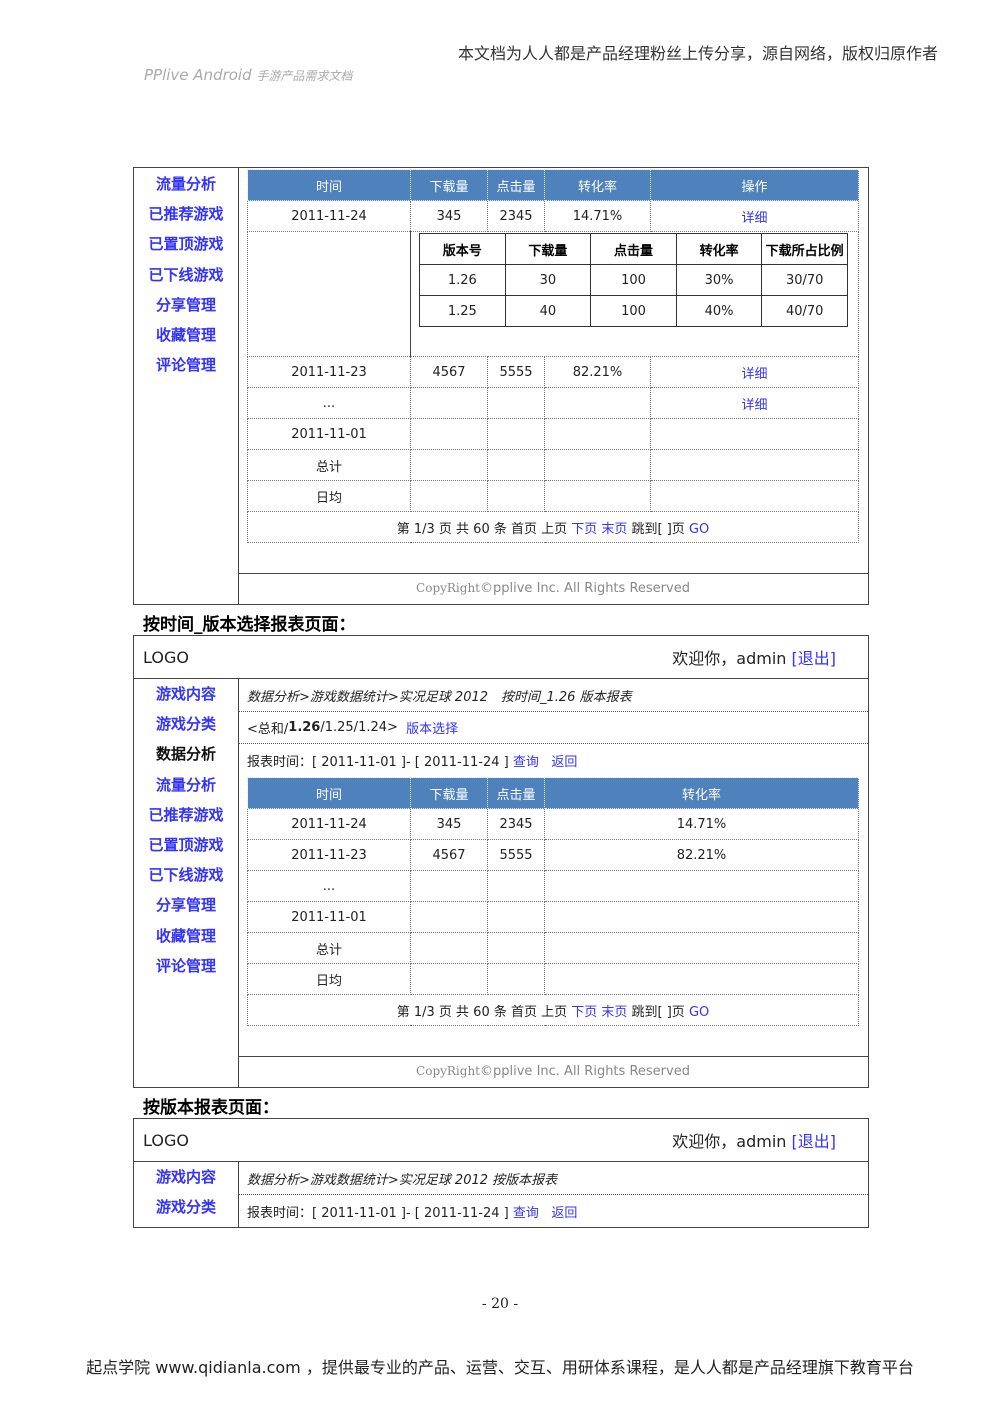 The width and height of the screenshot is (1000, 1415). Describe the element at coordinates (553, 1178) in the screenshot. I see `breadcrumb: 数据分析>游戏数据统计>实况足球 2012 按版本报表` at that location.